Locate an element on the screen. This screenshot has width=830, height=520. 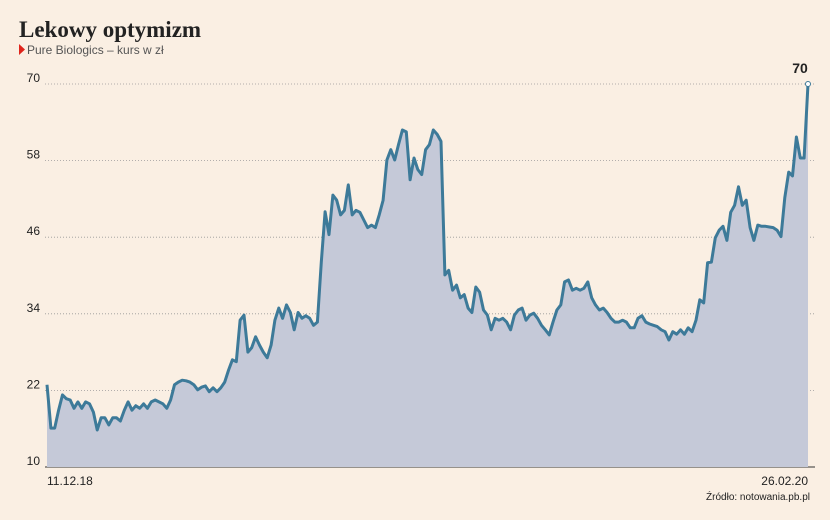
subtitle-marker is located at coordinates (22, 49).